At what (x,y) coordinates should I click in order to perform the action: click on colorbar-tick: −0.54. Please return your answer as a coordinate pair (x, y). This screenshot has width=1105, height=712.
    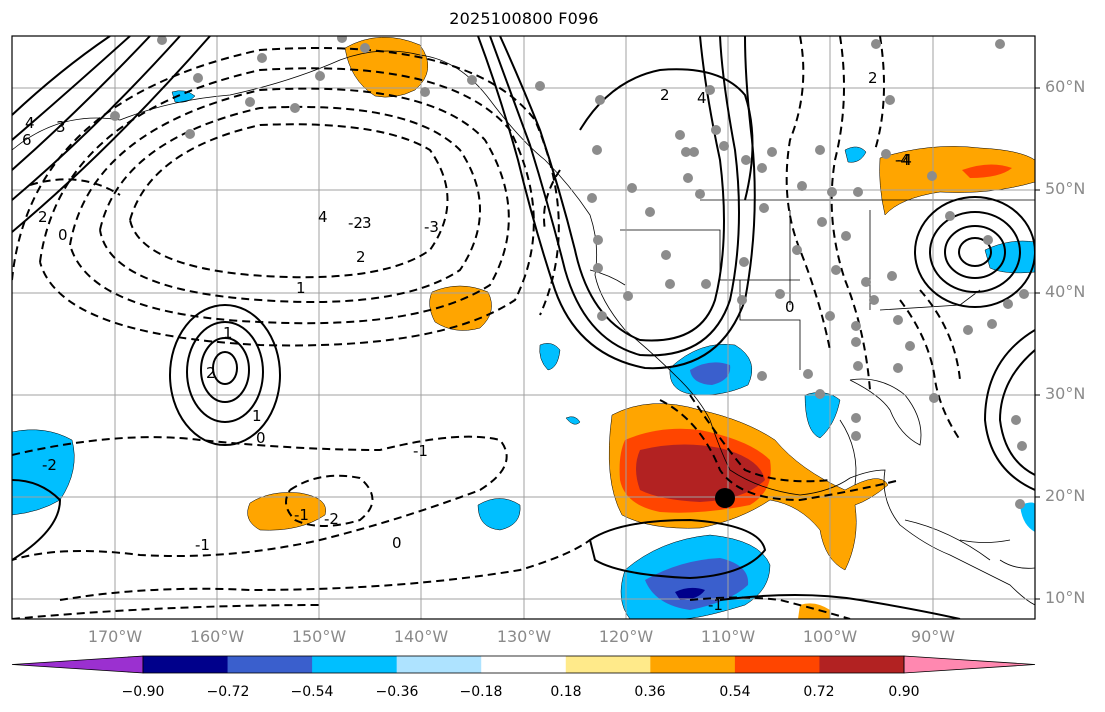
    Looking at the image, I should click on (312, 692).